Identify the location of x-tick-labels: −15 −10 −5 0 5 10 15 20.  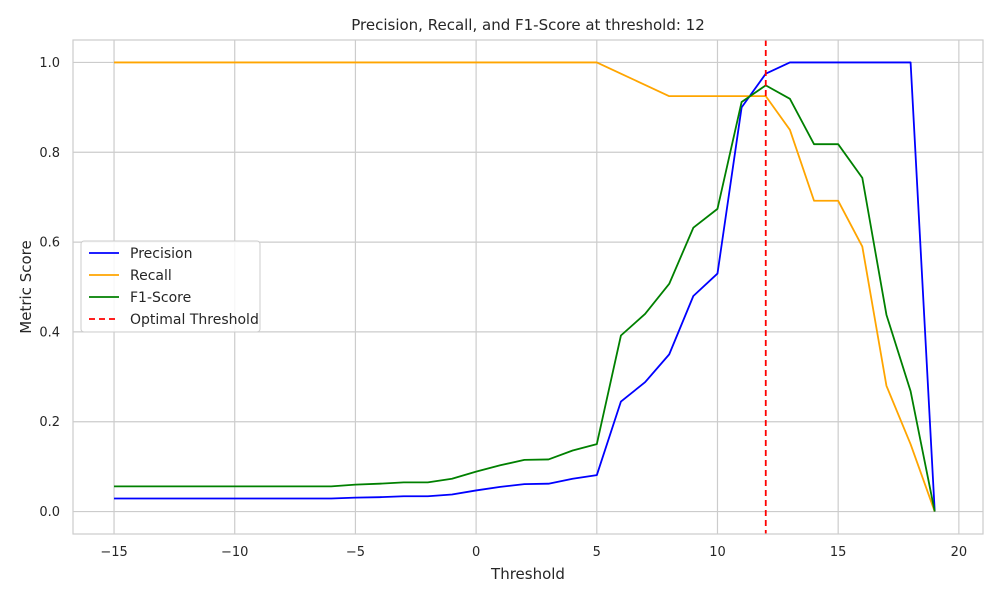
(533, 552).